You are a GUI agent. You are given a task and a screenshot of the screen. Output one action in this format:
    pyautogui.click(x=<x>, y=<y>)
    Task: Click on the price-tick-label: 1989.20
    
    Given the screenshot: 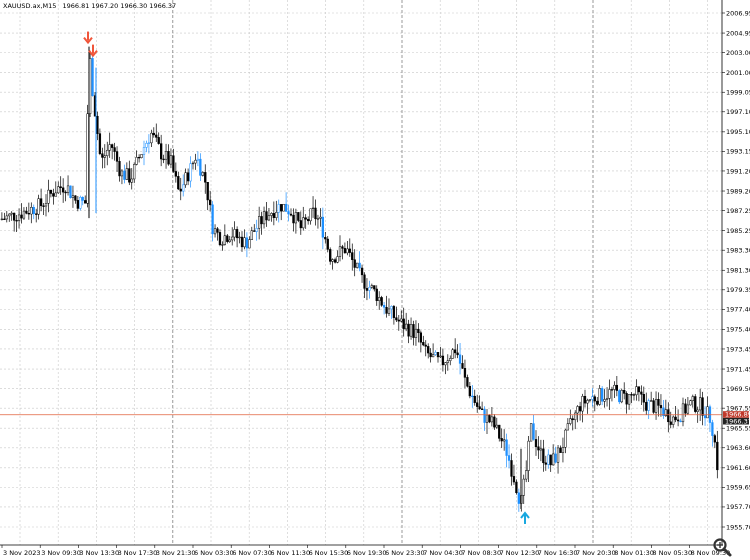 What is the action you would take?
    pyautogui.click(x=738, y=191)
    